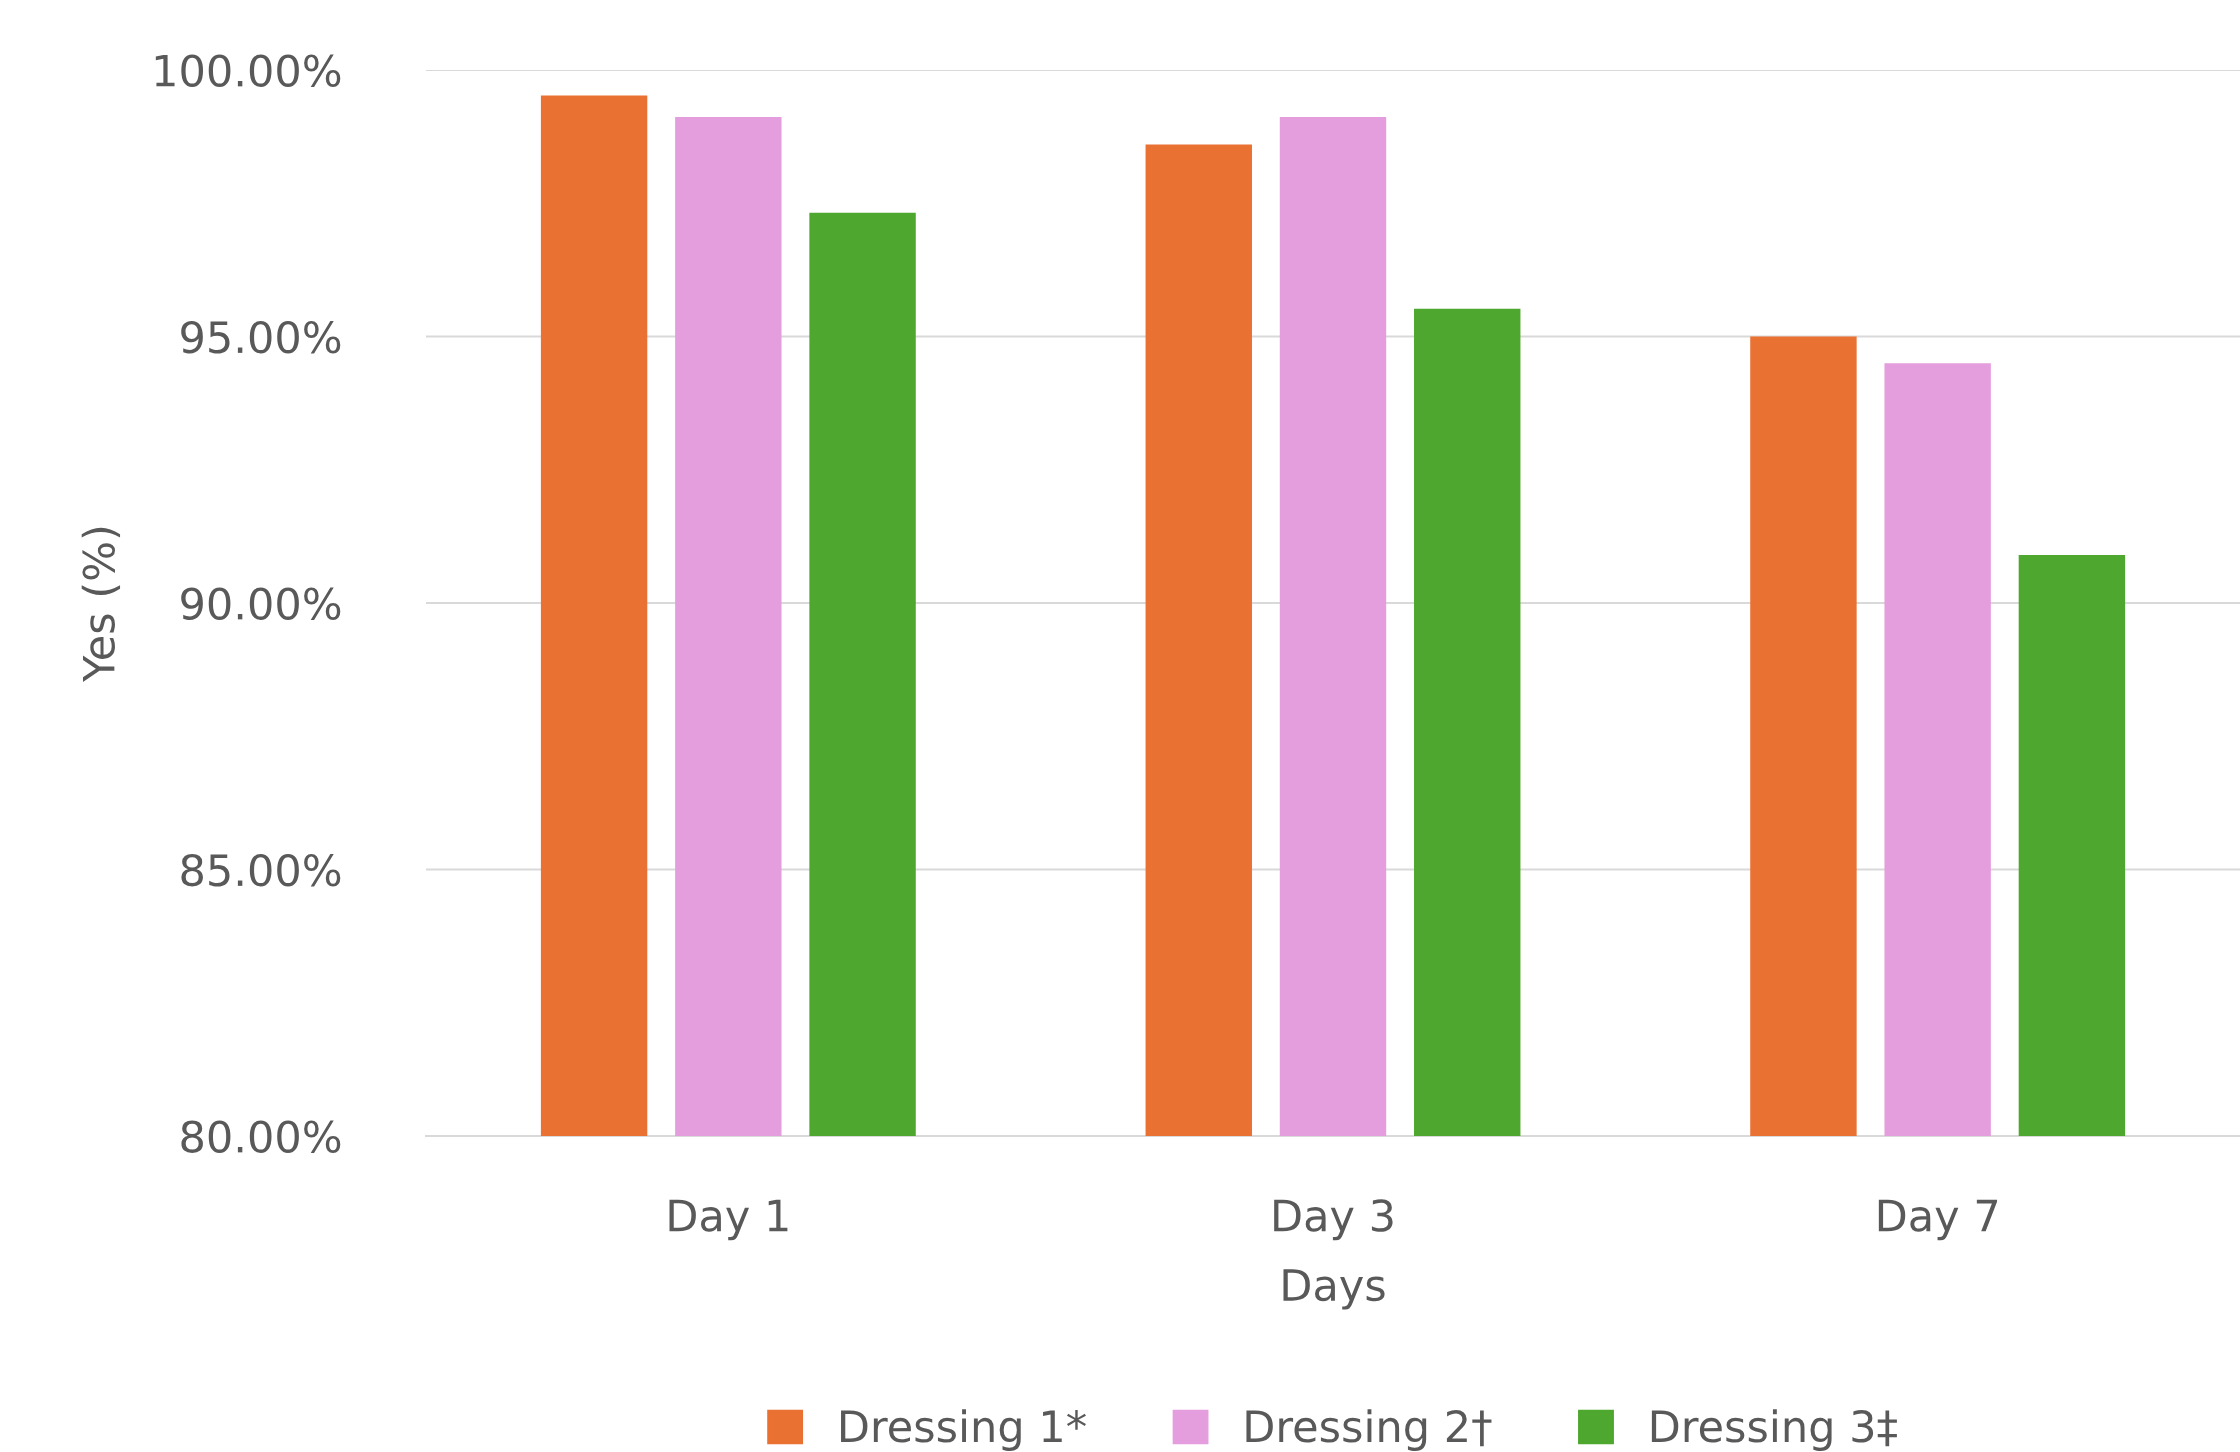 The height and width of the screenshot is (1452, 2240). What do you see at coordinates (1938, 1220) in the screenshot?
I see `x-tick-label: Day 7` at bounding box center [1938, 1220].